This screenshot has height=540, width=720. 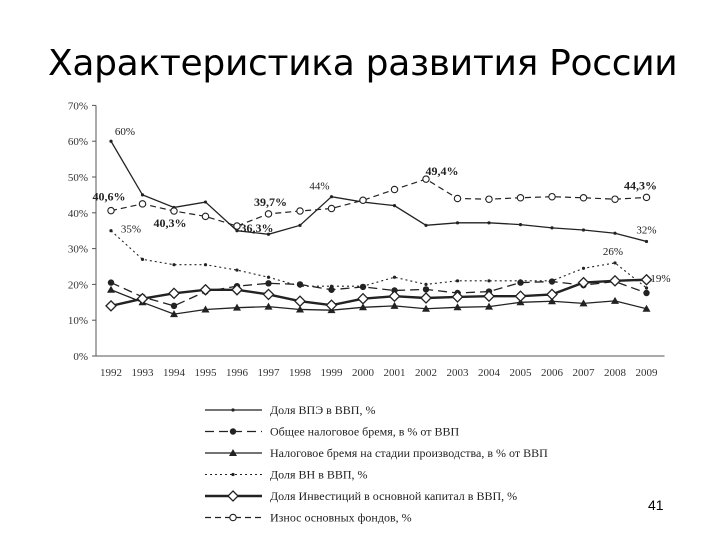 What do you see at coordinates (640, 185) in the screenshot?
I see `data-label: 44,3%` at bounding box center [640, 185].